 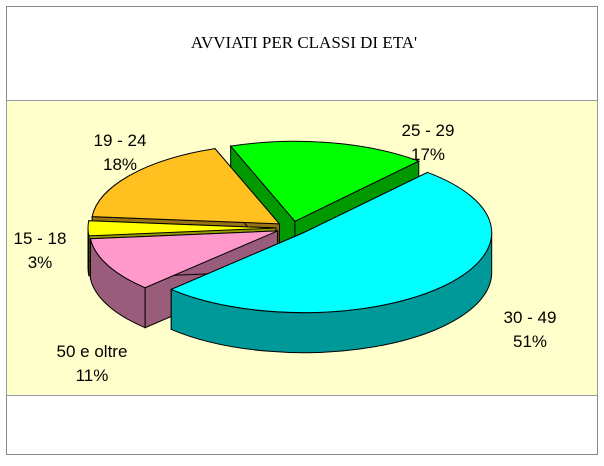 What do you see at coordinates (92, 375) in the screenshot?
I see `slice-value-label: 11%` at bounding box center [92, 375].